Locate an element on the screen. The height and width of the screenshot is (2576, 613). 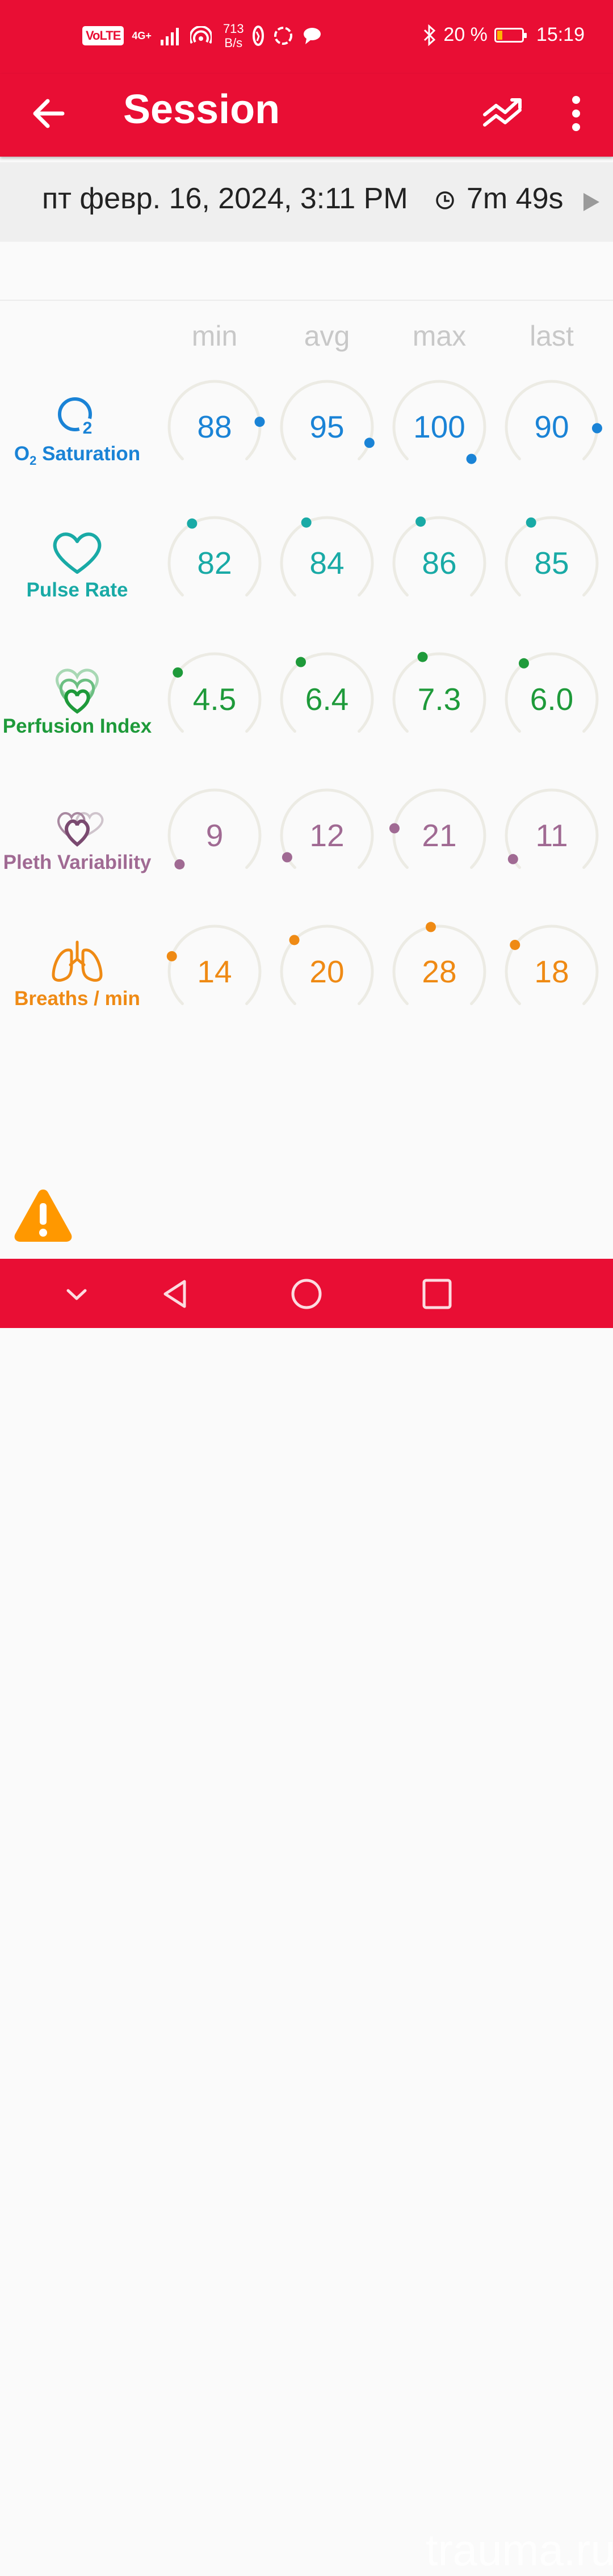
metric-row-perfusion-index: Perfusion Index 4.5 6.4 7.3 6.0 is located at coordinates (306, 709).